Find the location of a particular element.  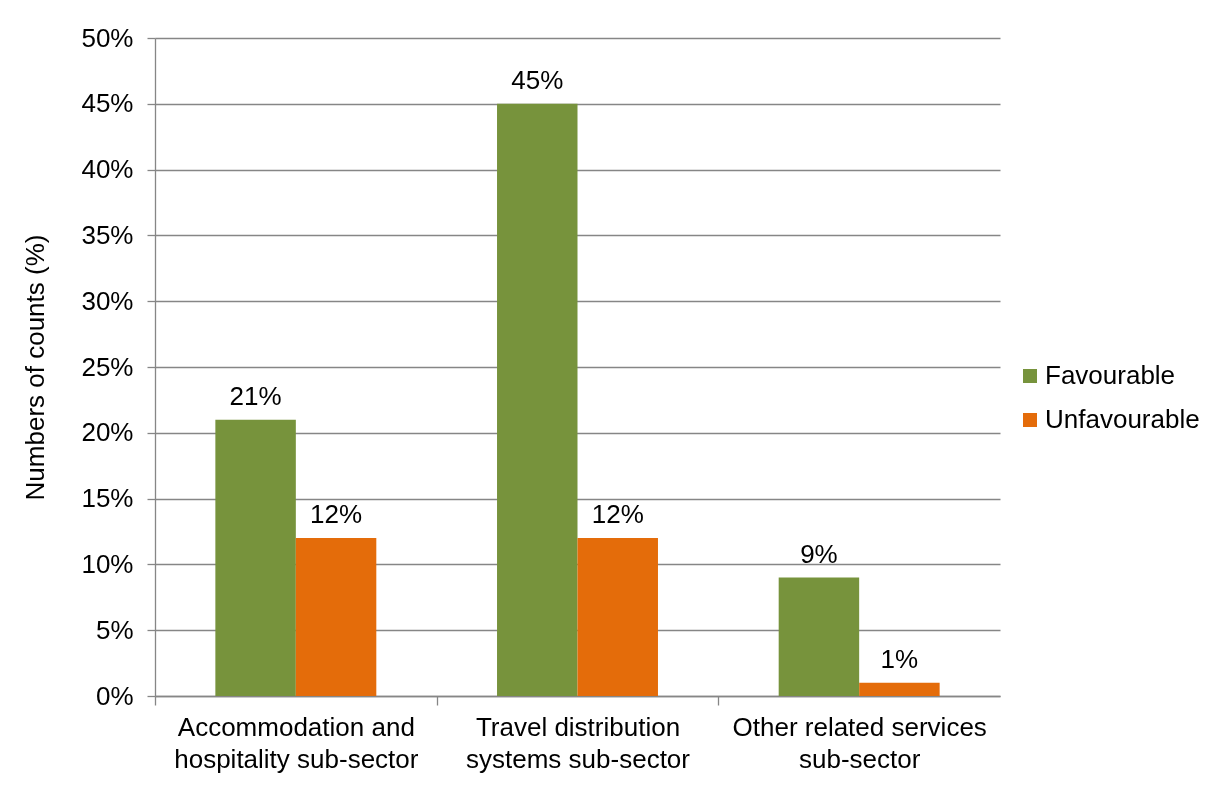

y-tick-label: 35% is located at coordinates (107, 234).